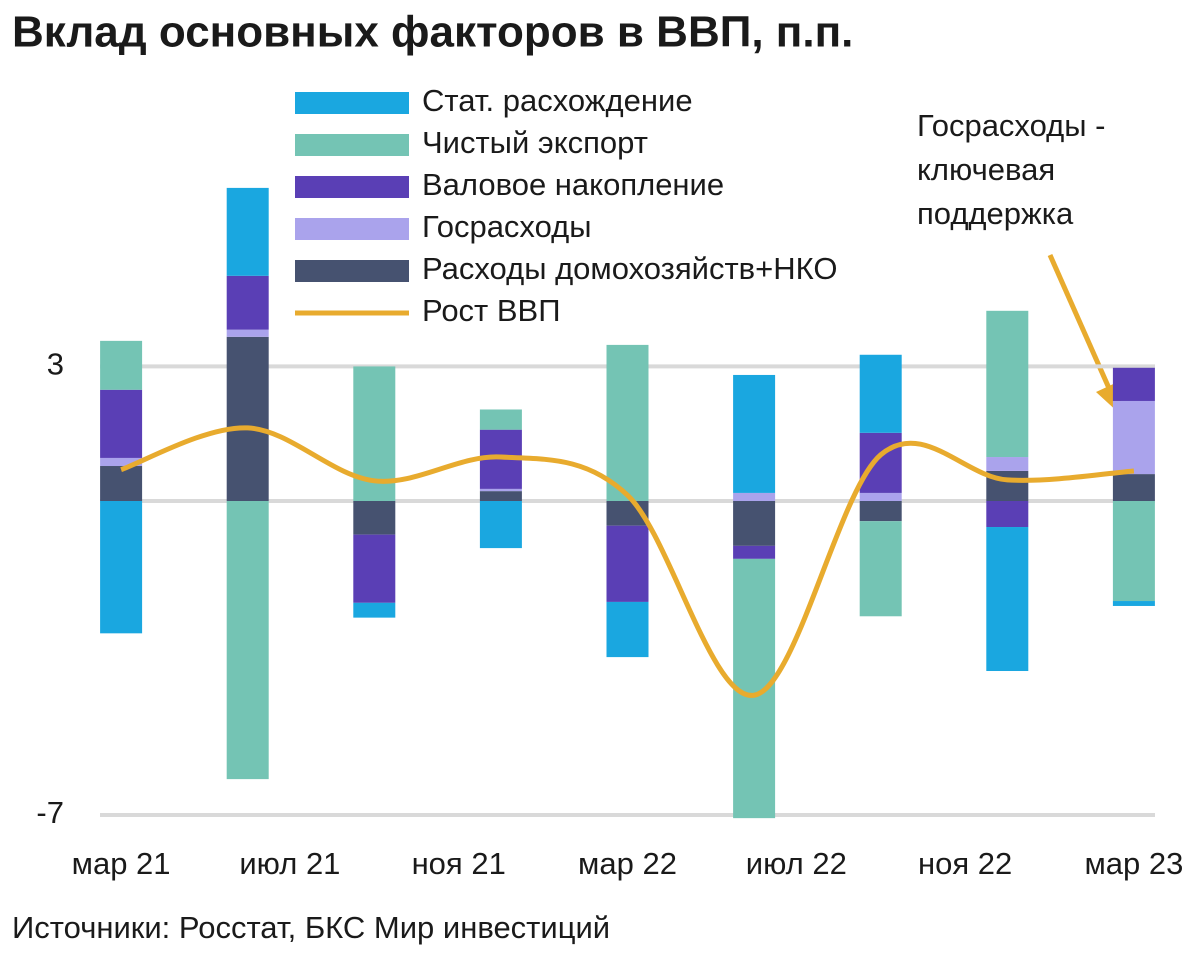 The height and width of the screenshot is (953, 1200). What do you see at coordinates (491, 310) in the screenshot?
I see `legend-label: Рост ВВП` at bounding box center [491, 310].